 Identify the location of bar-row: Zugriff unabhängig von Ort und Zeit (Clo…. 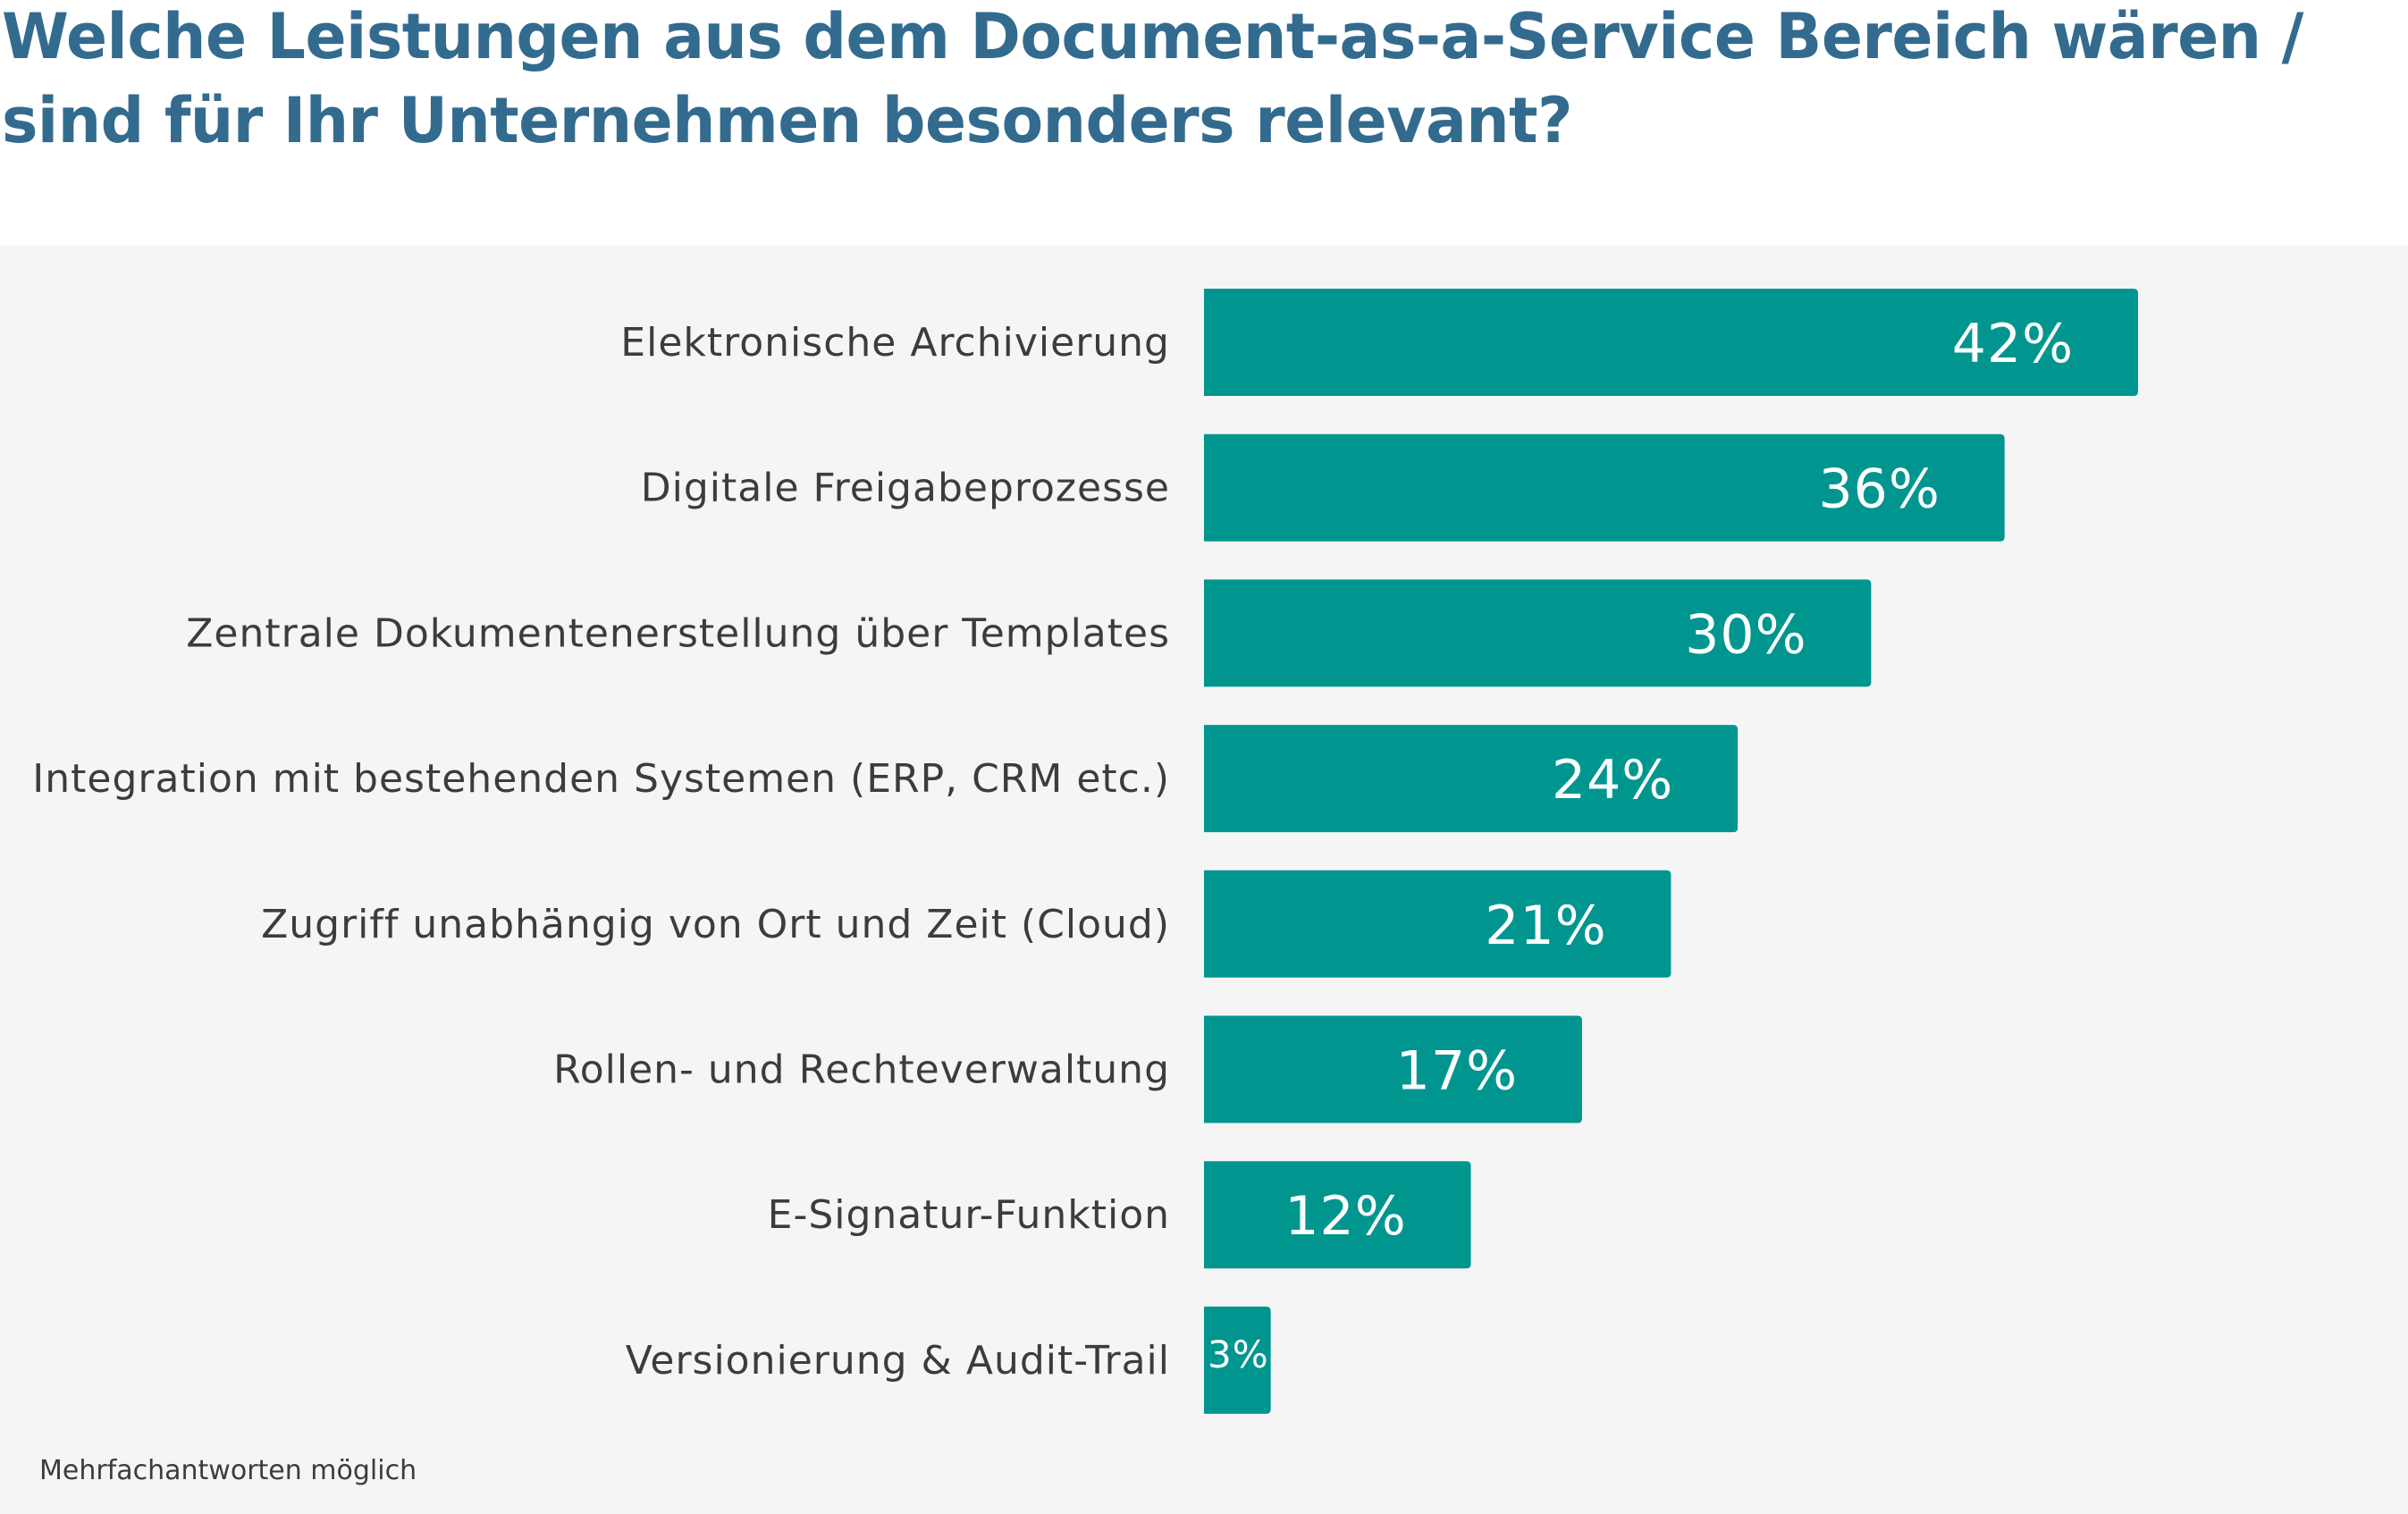
(966, 924).